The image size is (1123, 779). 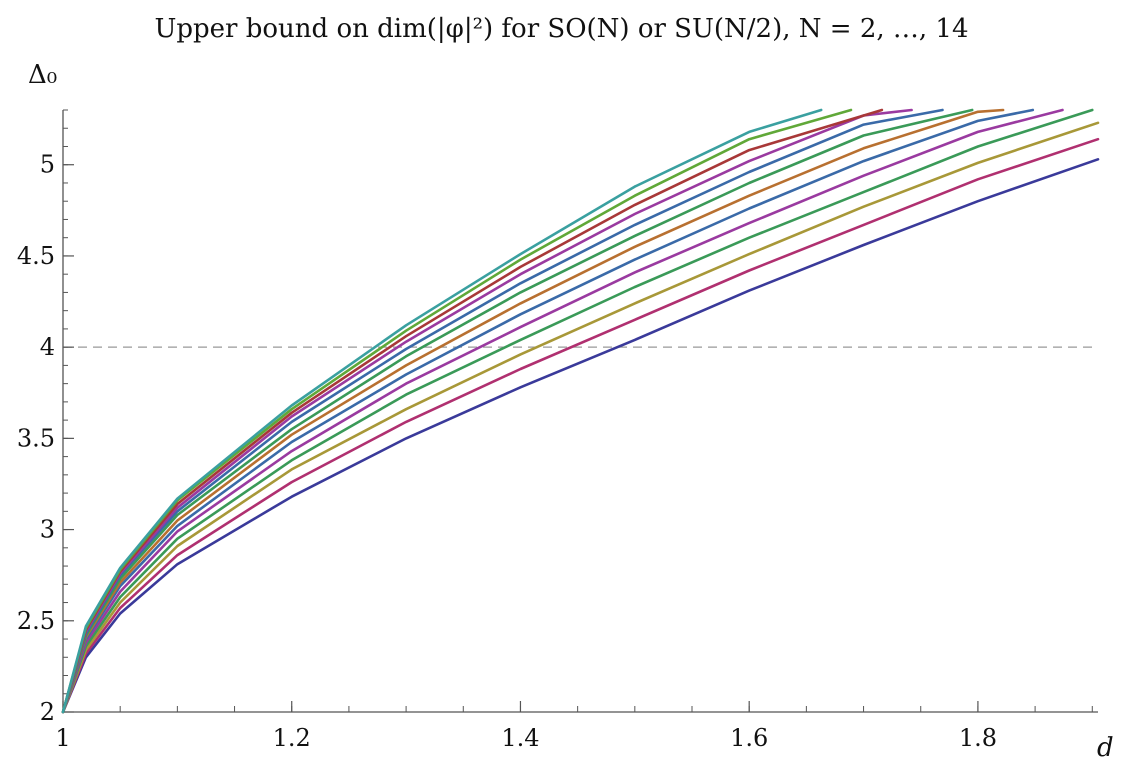 What do you see at coordinates (36, 256) in the screenshot?
I see `y-tick-label: 4.5` at bounding box center [36, 256].